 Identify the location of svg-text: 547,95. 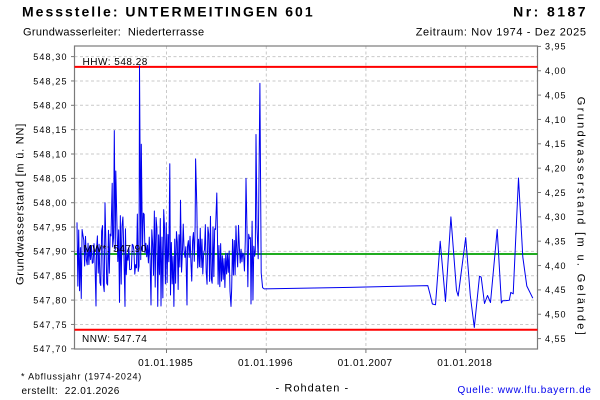
(50, 227).